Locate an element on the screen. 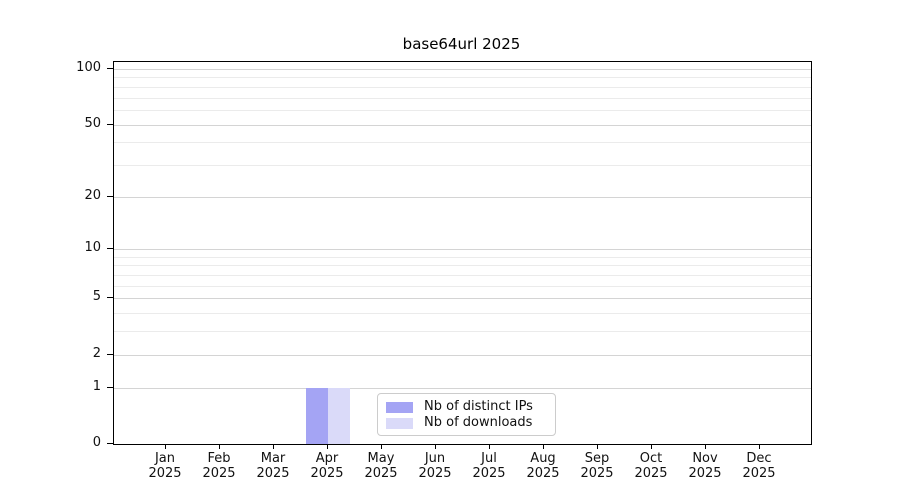 This screenshot has height=500, width=900. x-tick-label-may: May 2025 is located at coordinates (381, 466).